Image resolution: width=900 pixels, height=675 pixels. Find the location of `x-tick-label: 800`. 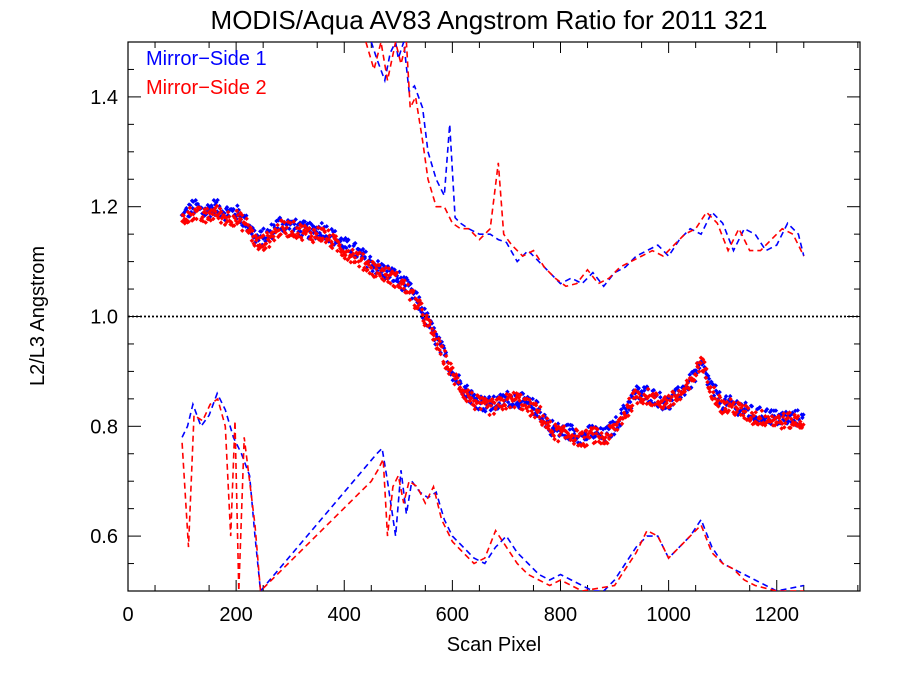

x-tick-label: 800 is located at coordinates (560, 615).